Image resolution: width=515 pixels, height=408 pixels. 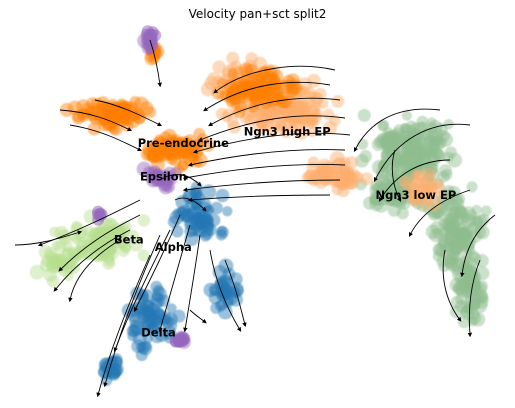 I want to click on cluster-label: Epsilon, so click(x=163, y=176).